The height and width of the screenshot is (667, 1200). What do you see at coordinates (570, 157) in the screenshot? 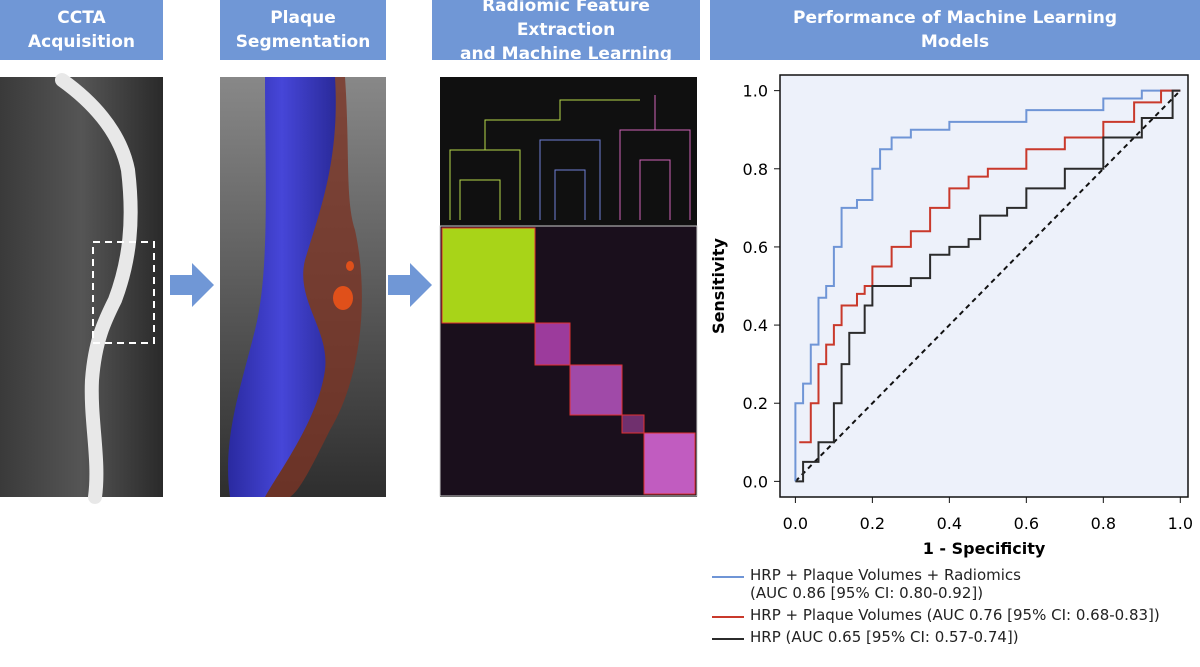
I see `dendrogram` at bounding box center [570, 157].